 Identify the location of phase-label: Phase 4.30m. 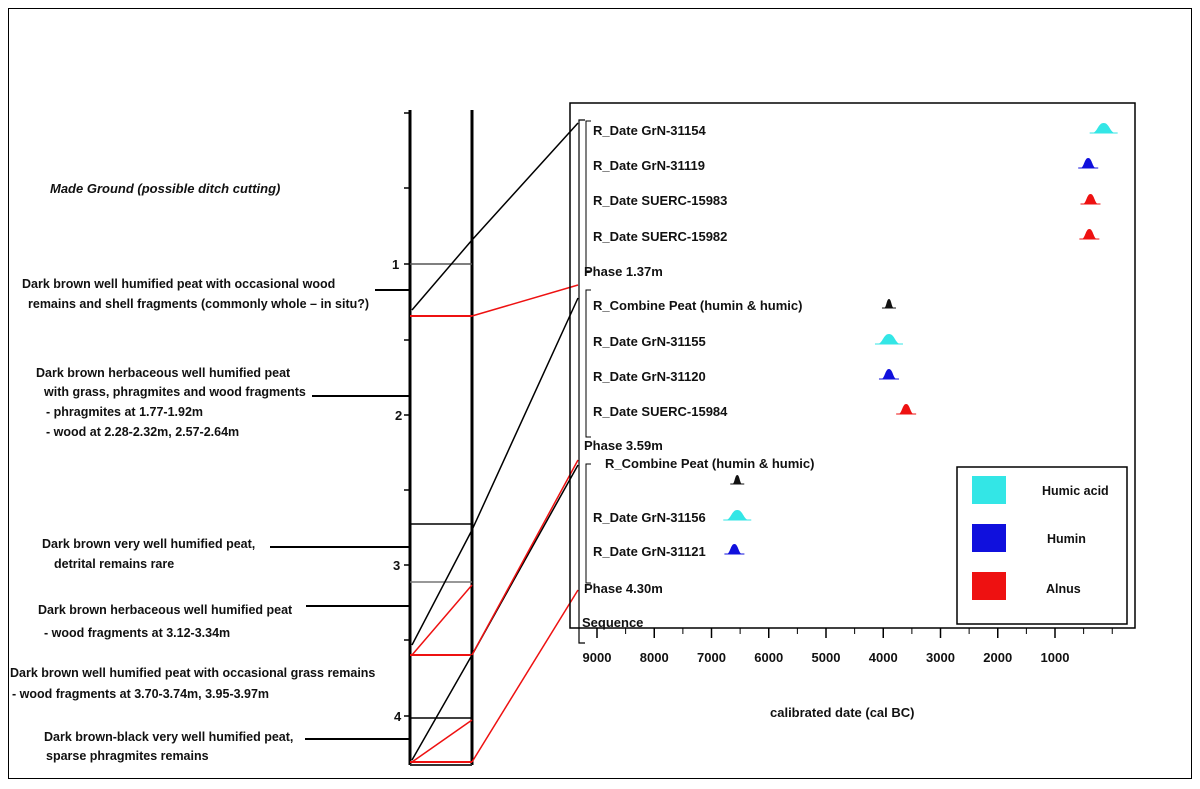
(623, 588).